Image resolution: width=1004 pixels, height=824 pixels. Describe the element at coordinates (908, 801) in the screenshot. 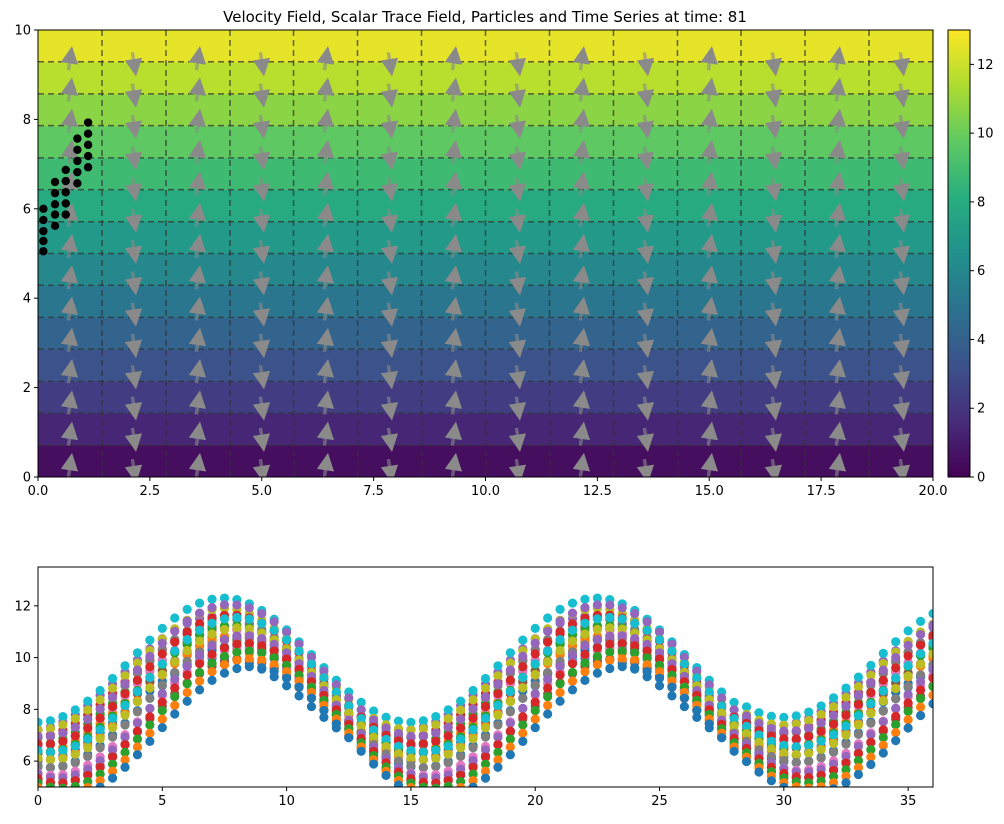

I see `x-tick-label: 35` at that location.